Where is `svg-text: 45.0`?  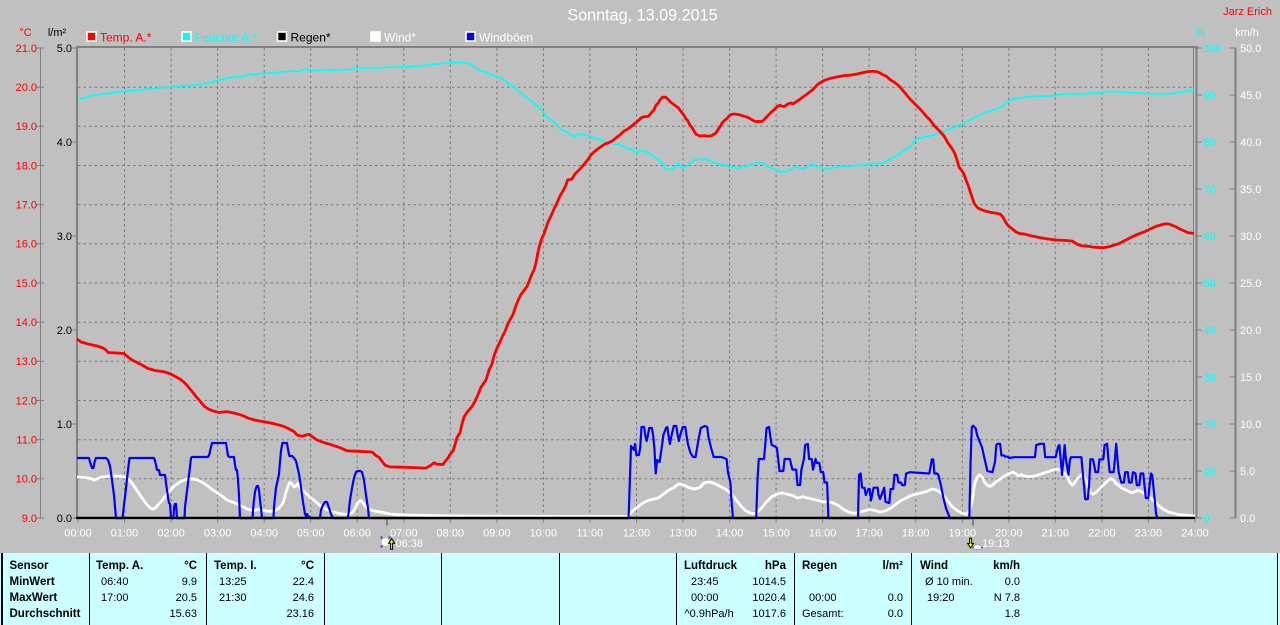 svg-text: 45.0 is located at coordinates (1250, 96).